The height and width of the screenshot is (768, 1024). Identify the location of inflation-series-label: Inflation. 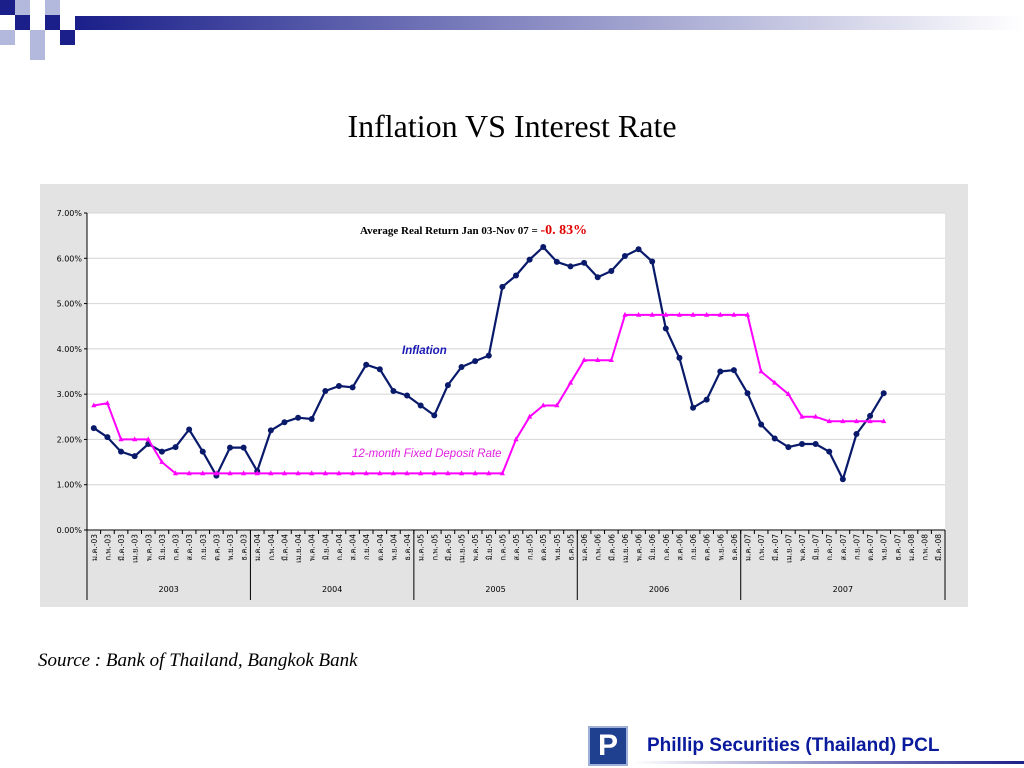
(424, 351).